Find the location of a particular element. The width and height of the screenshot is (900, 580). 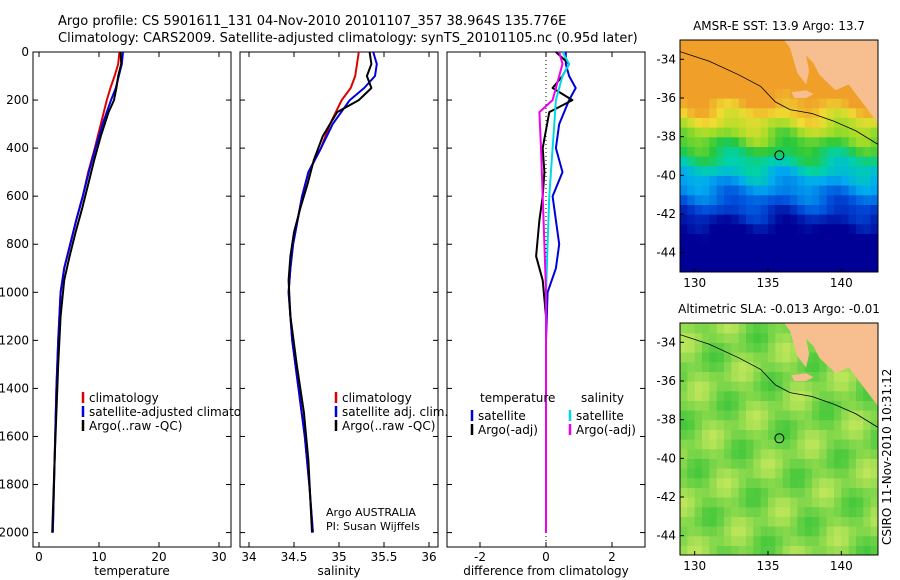

series-line is located at coordinates (558, 292).